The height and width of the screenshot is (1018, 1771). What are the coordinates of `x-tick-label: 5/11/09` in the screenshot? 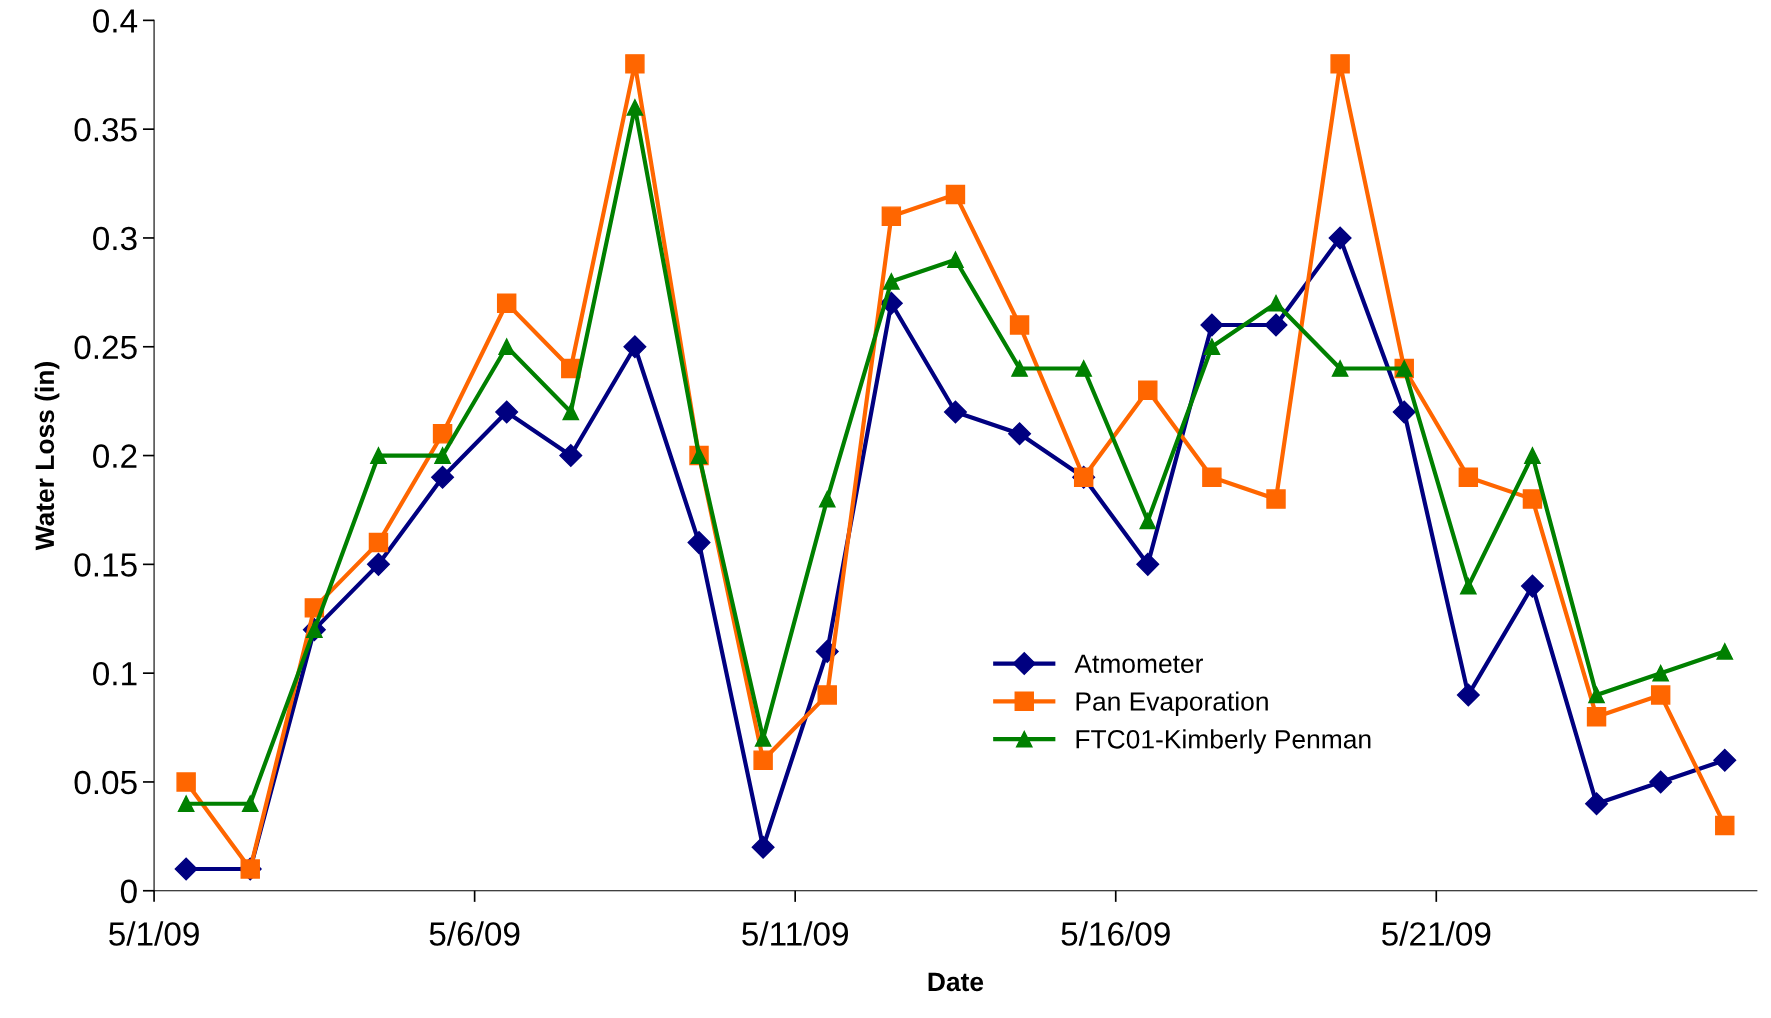 It's located at (795, 933).